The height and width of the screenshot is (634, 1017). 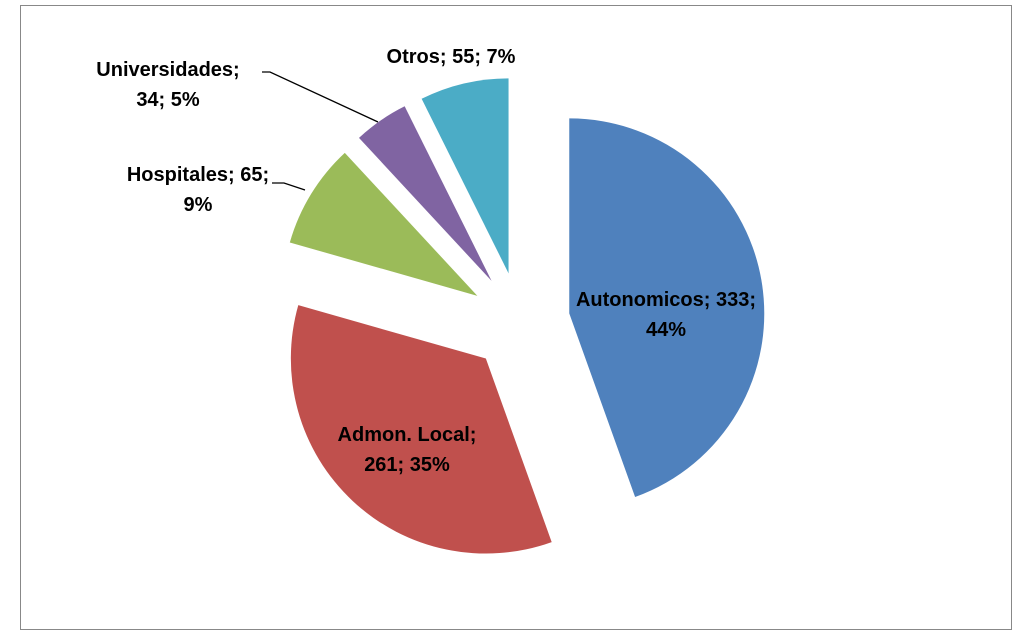 I want to click on data-label: Hospitales; 65; 9%, so click(x=198, y=190).